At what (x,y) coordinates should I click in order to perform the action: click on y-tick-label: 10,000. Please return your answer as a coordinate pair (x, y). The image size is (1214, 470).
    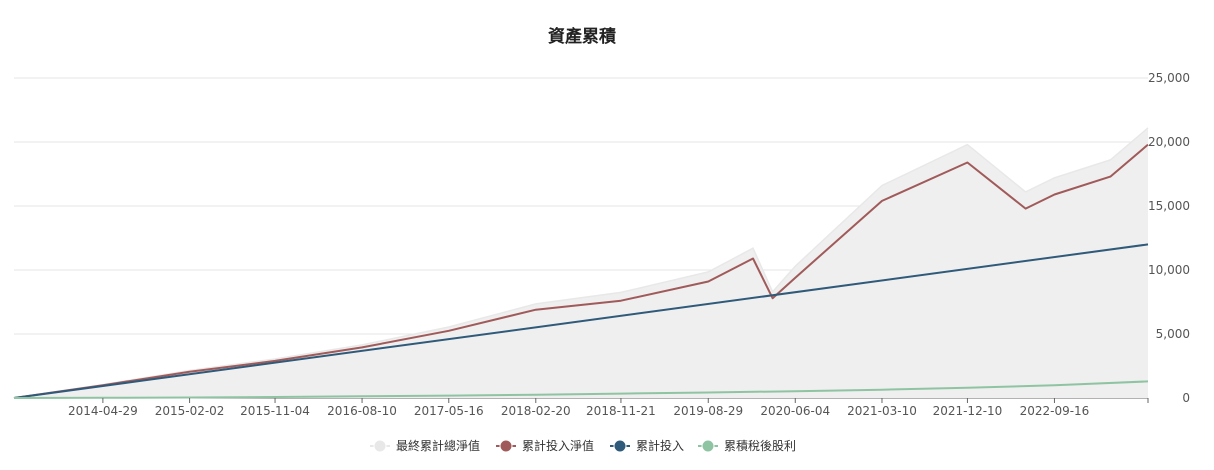
    Looking at the image, I should click on (1169, 270).